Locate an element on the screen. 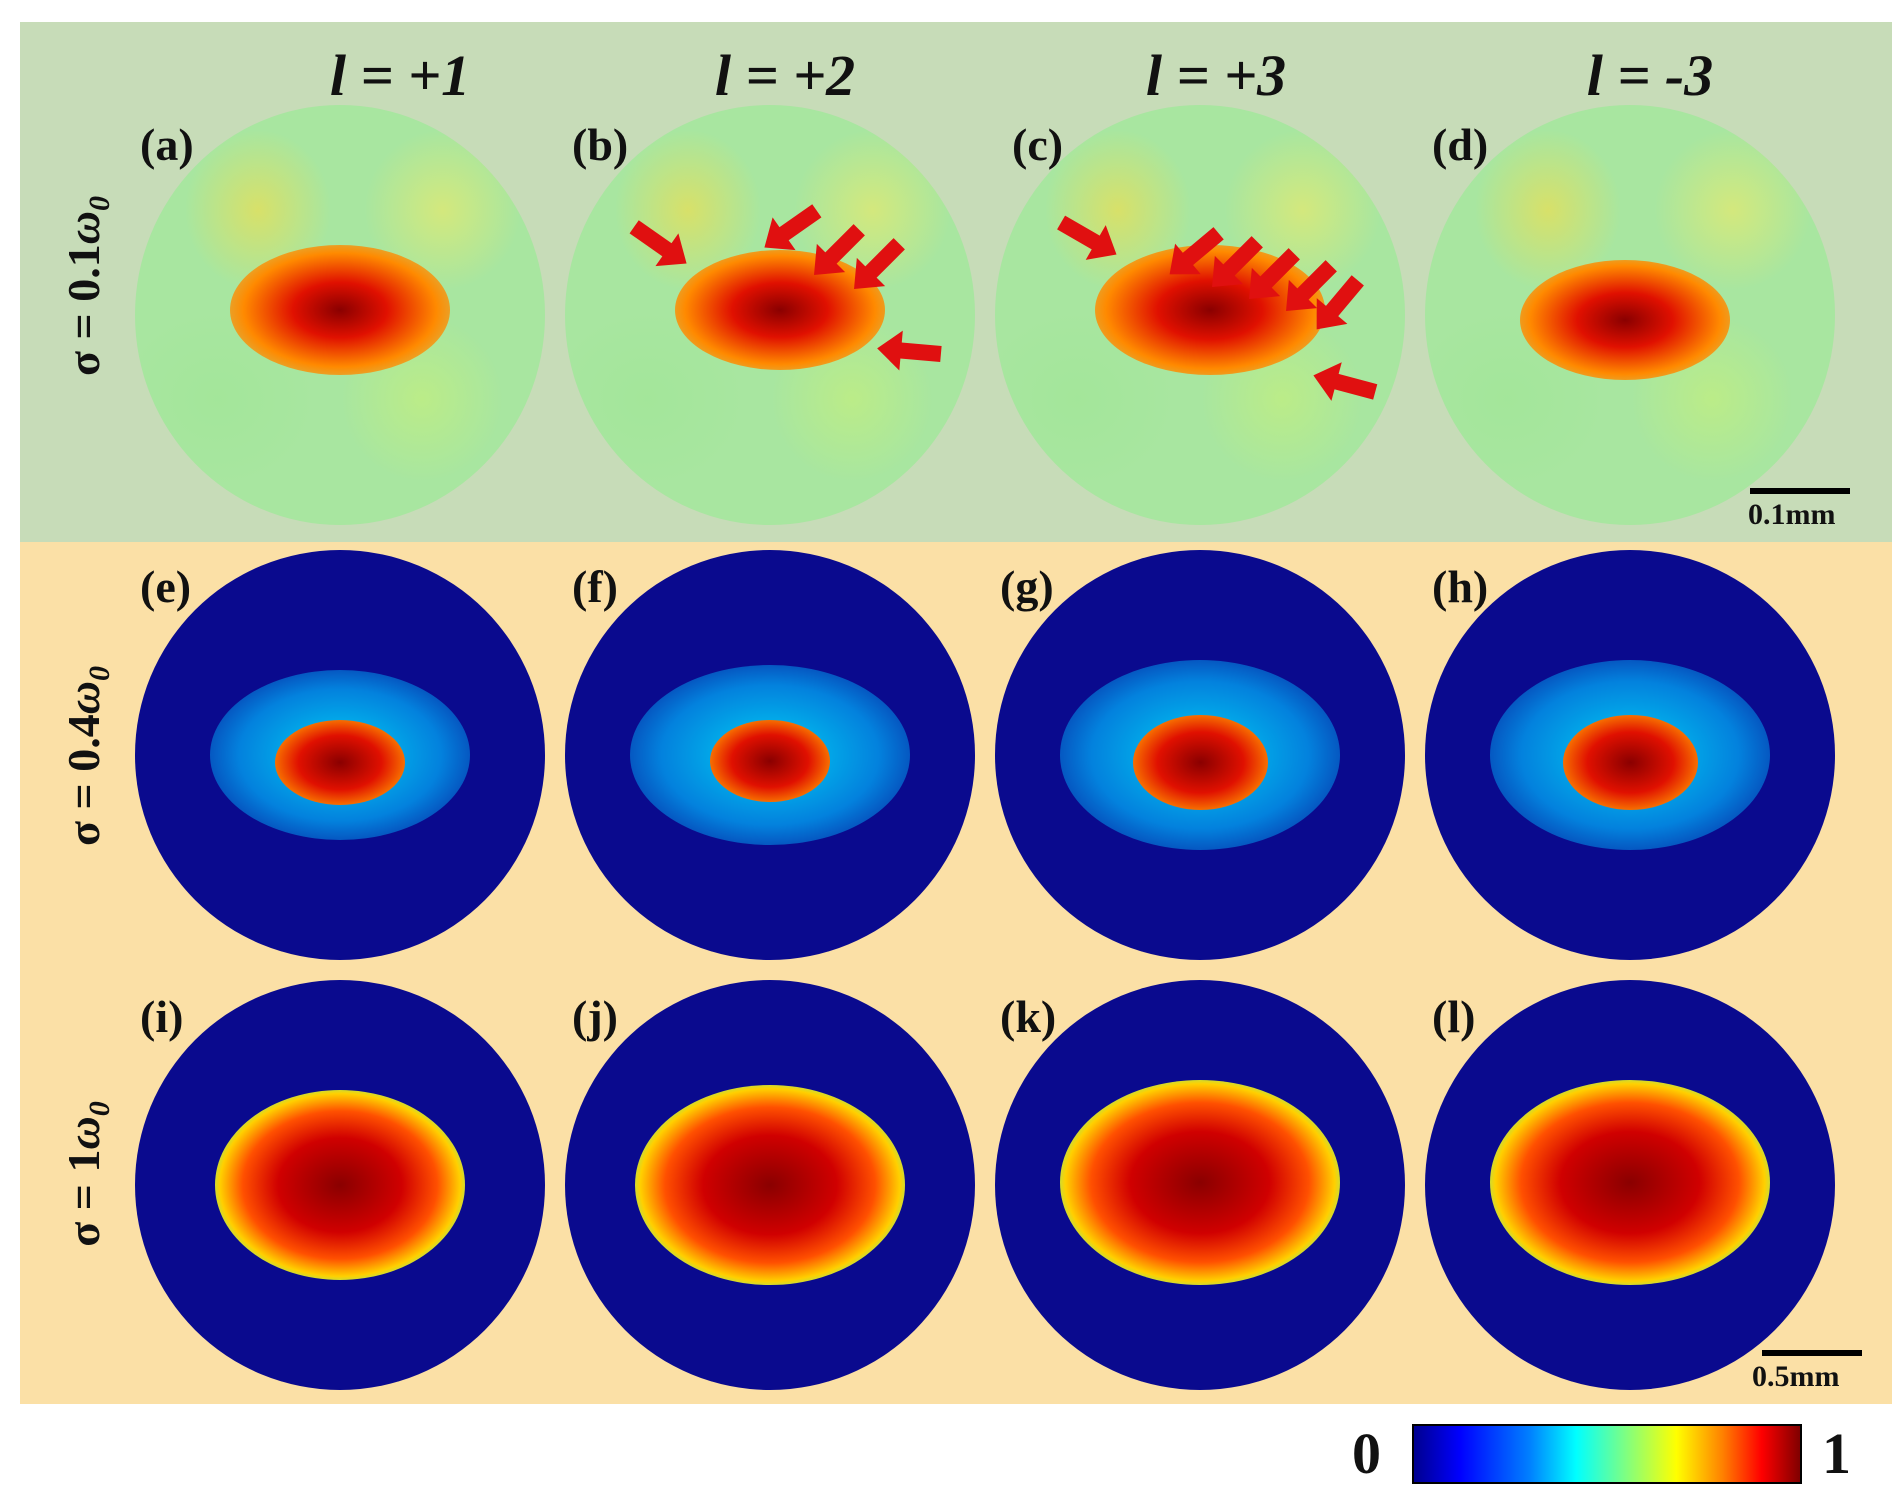  scalebar-top is located at coordinates (1800, 491).